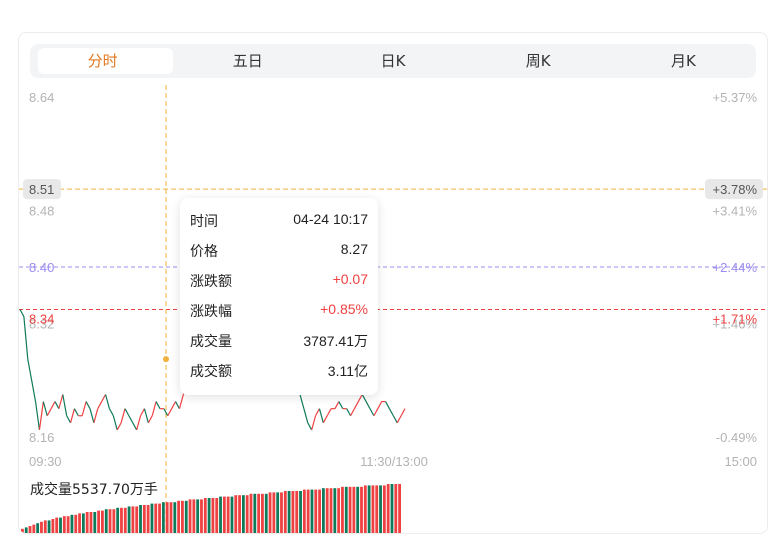  I want to click on tooltip-value: +0.07, so click(350, 279).